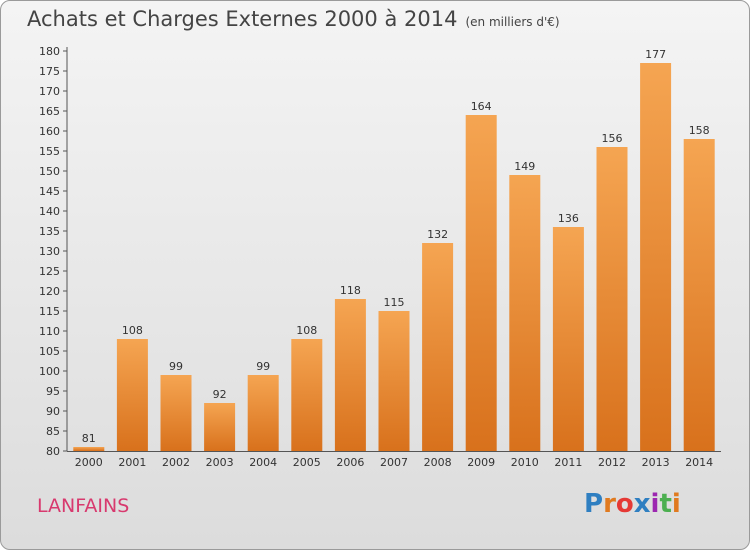 The width and height of the screenshot is (750, 550). I want to click on y-tick-label: 80, so click(53, 451).